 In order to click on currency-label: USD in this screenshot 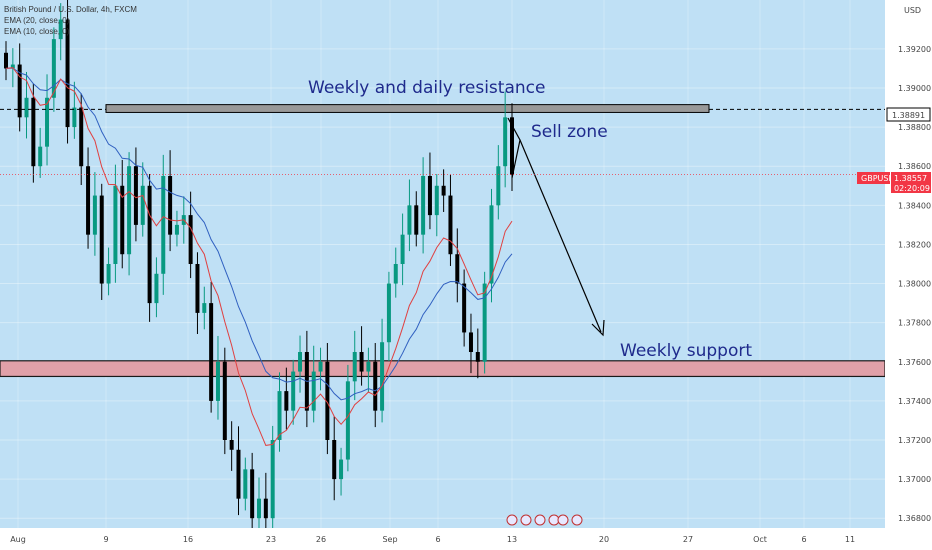, I will do `click(912, 10)`.